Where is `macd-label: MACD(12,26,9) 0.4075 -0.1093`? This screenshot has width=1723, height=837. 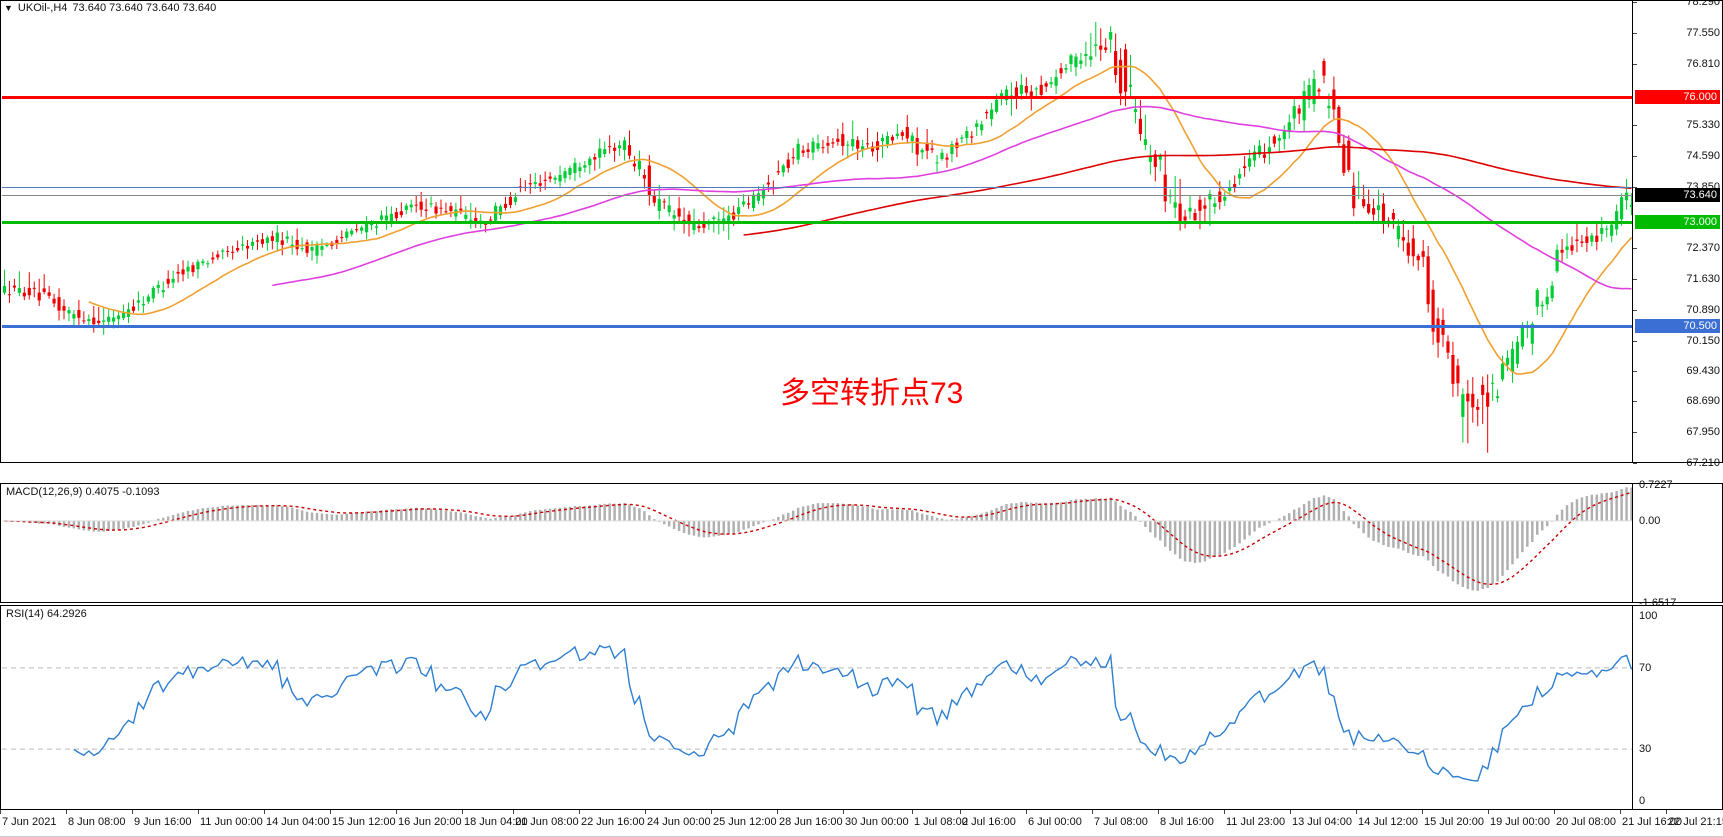 macd-label: MACD(12,26,9) 0.4075 -0.1093 is located at coordinates (83, 492).